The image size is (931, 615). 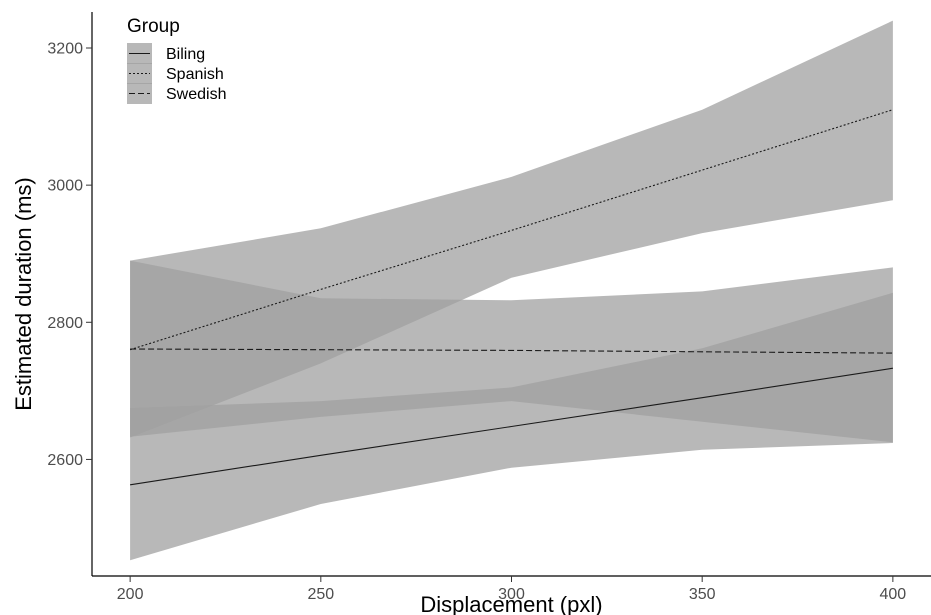 What do you see at coordinates (65, 186) in the screenshot?
I see `y-tick-label: 3000` at bounding box center [65, 186].